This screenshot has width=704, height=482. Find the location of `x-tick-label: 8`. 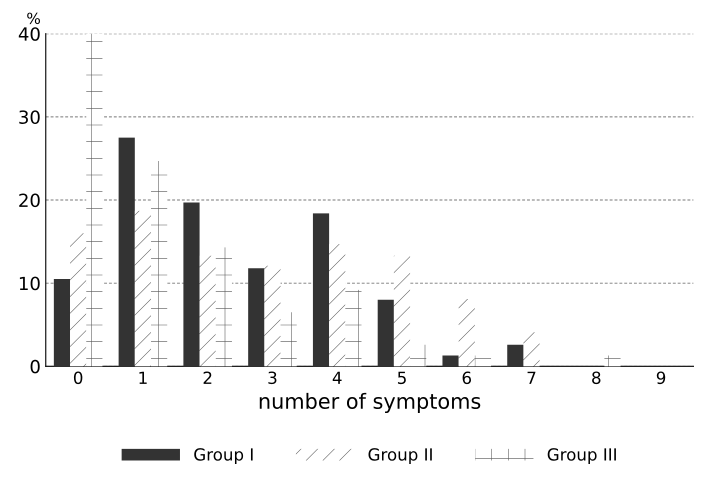

x-tick-label: 8 is located at coordinates (596, 377).